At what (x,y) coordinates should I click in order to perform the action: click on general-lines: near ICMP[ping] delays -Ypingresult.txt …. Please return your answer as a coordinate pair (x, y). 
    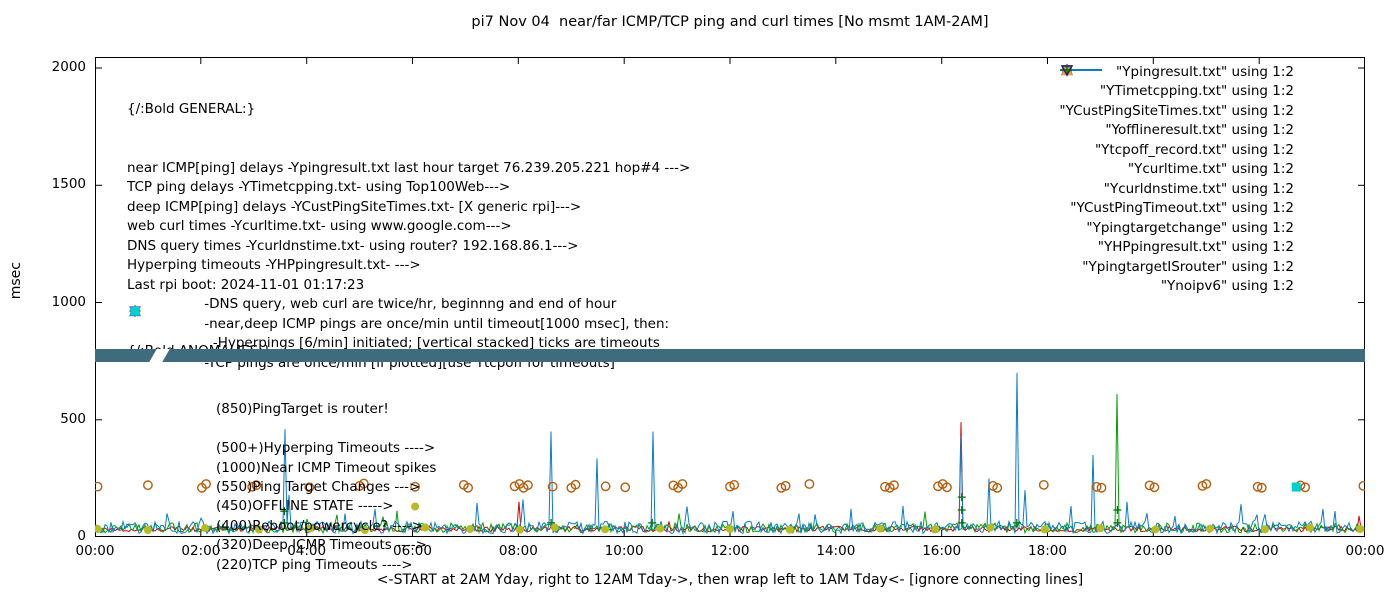
    Looking at the image, I should click on (408, 266).